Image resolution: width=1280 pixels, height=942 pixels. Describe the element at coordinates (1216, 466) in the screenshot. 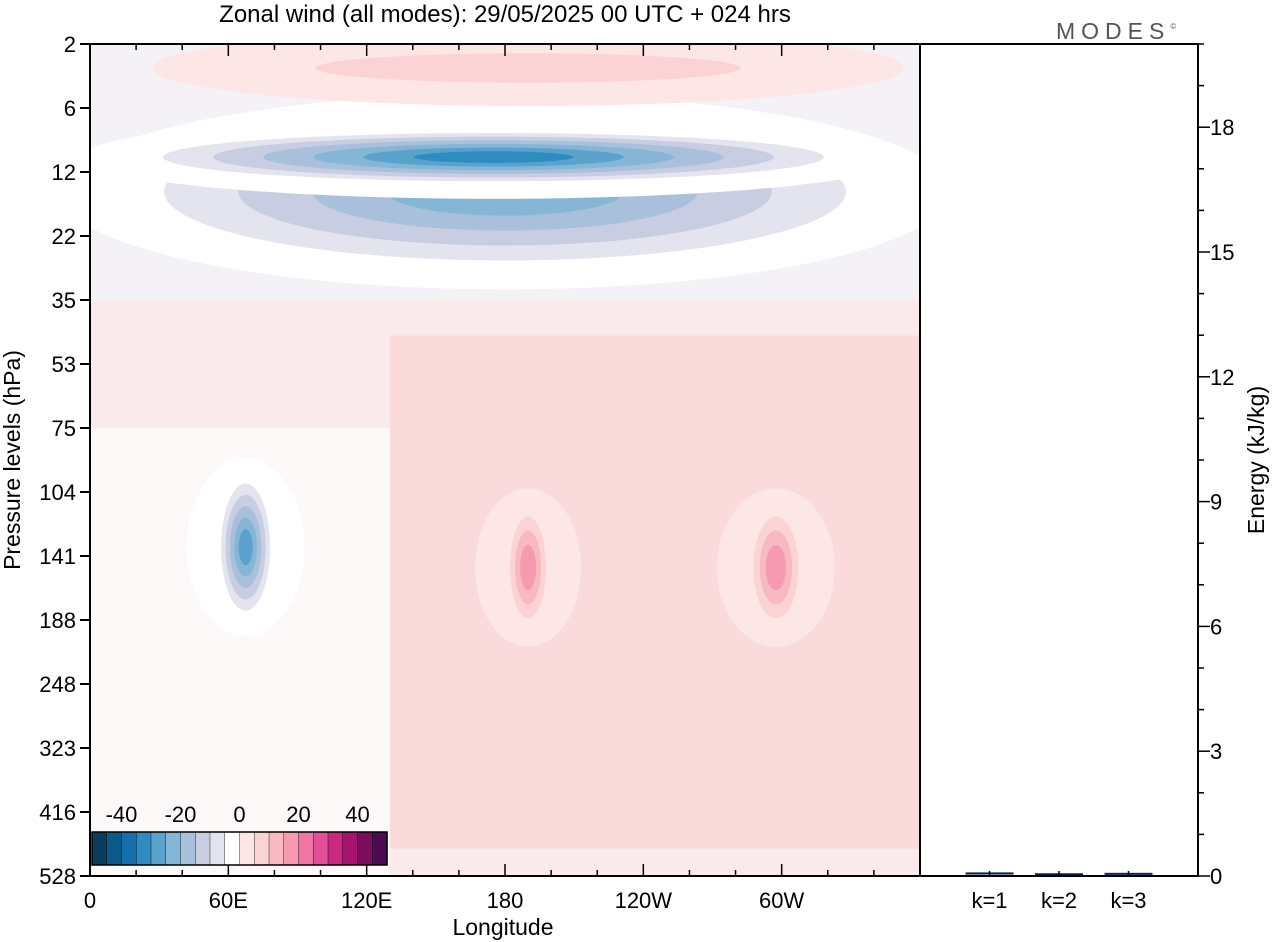

I see `energy-axis: 0 3 6 9 12 15 18` at that location.